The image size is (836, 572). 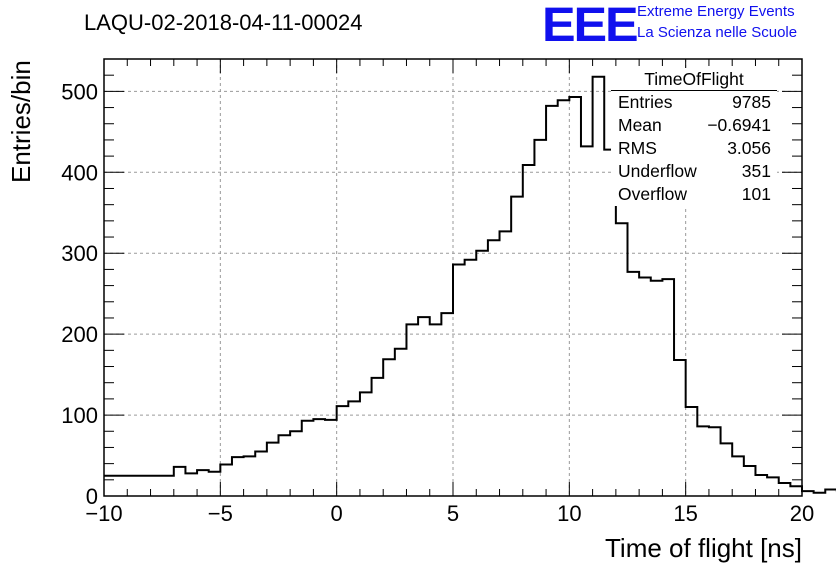 I want to click on stats-row-mean: Mean −0.6941, so click(x=694, y=125).